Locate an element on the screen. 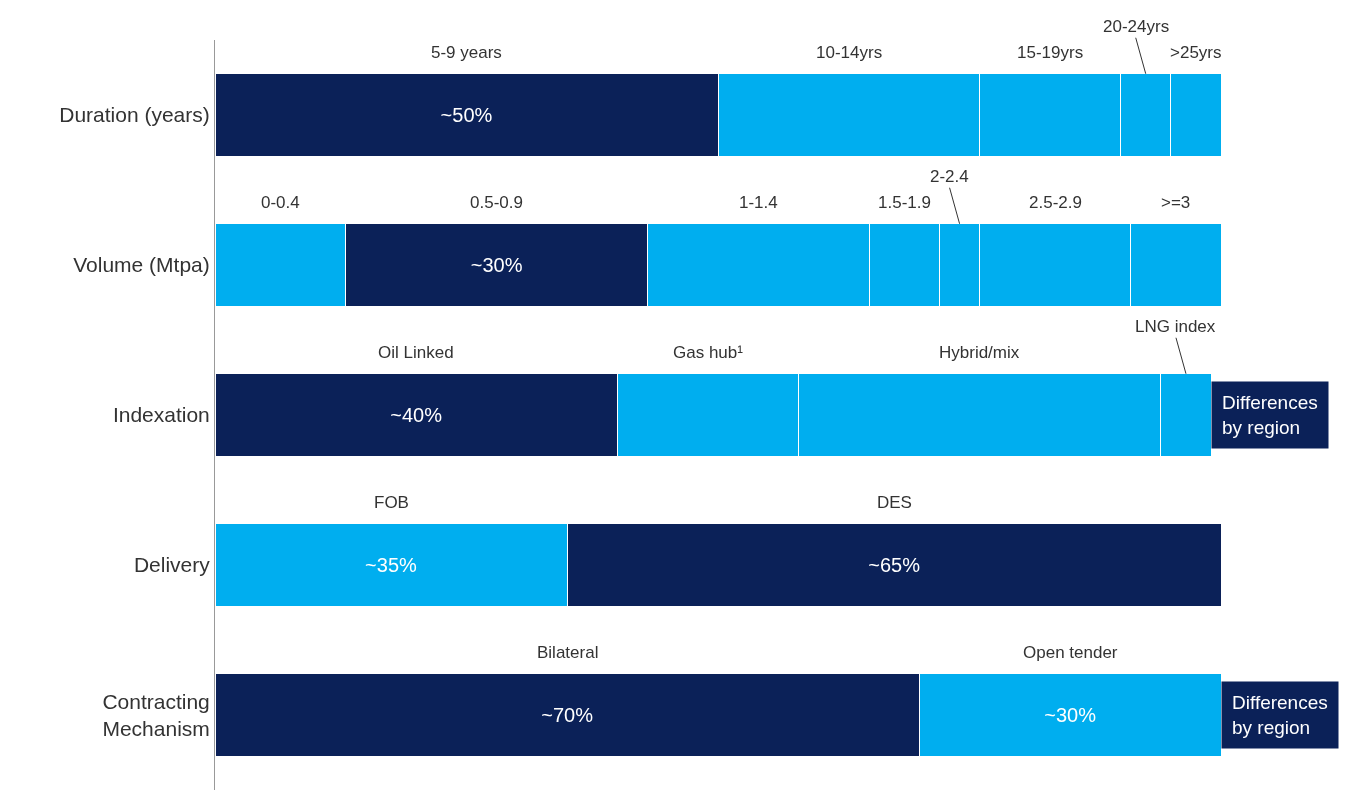 The height and width of the screenshot is (800, 1372). series-label: 15-19yrs is located at coordinates (1050, 52).